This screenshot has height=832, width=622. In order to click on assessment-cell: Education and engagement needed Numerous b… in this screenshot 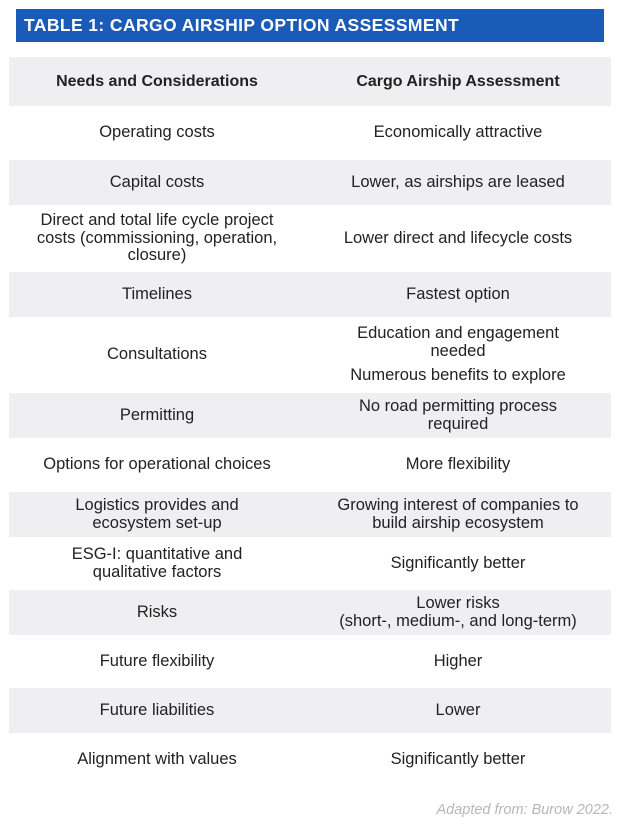, I will do `click(458, 355)`.